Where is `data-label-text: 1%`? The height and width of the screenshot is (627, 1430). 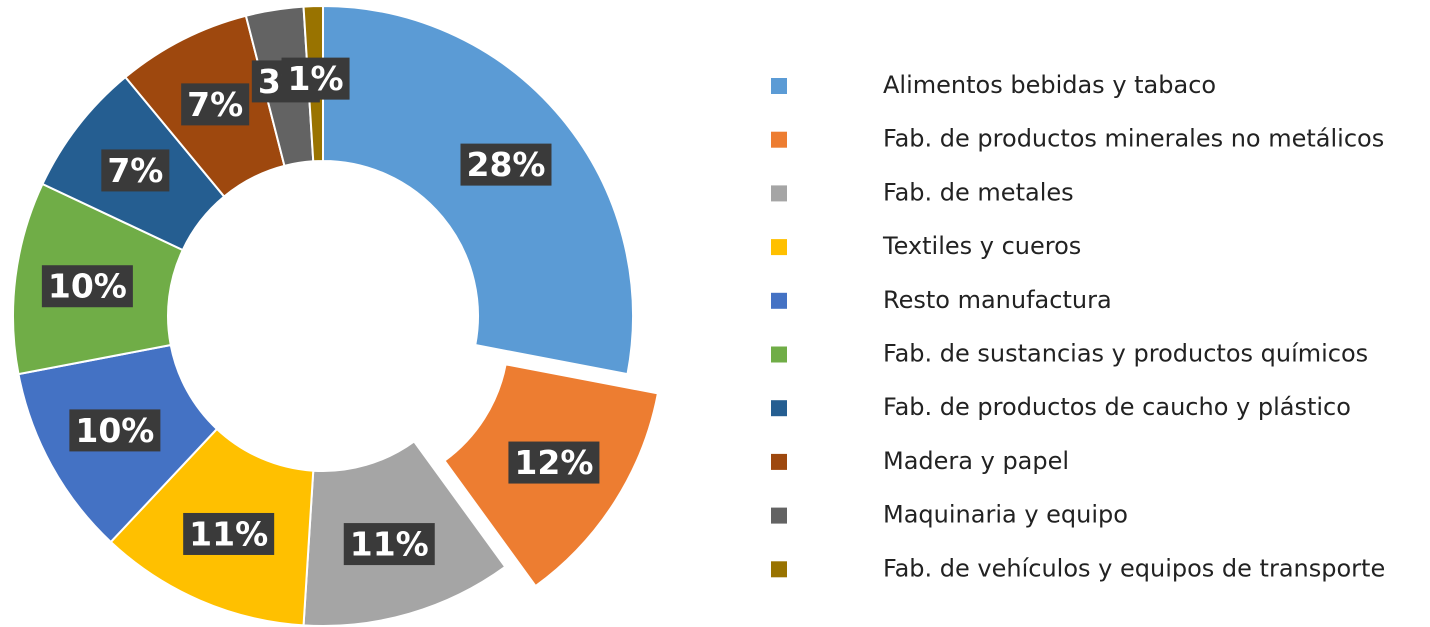 data-label-text: 1% is located at coordinates (316, 78).